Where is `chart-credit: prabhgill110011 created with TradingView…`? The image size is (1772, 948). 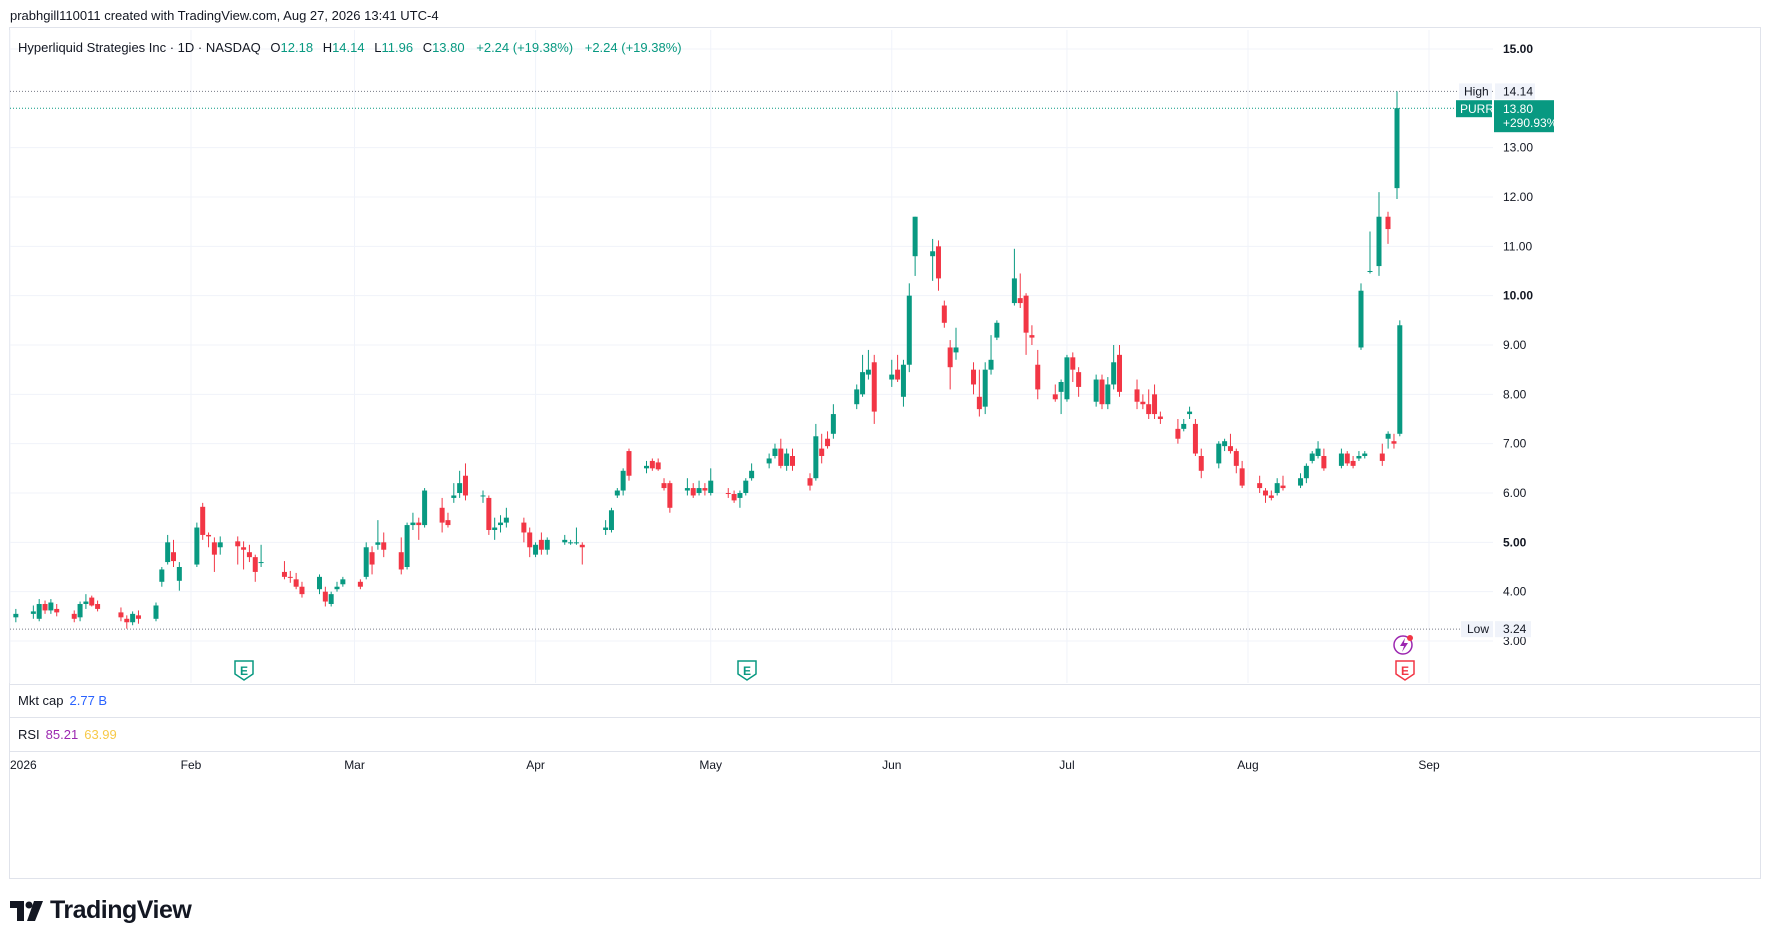 chart-credit: prabhgill110011 created with TradingView… is located at coordinates (224, 15).